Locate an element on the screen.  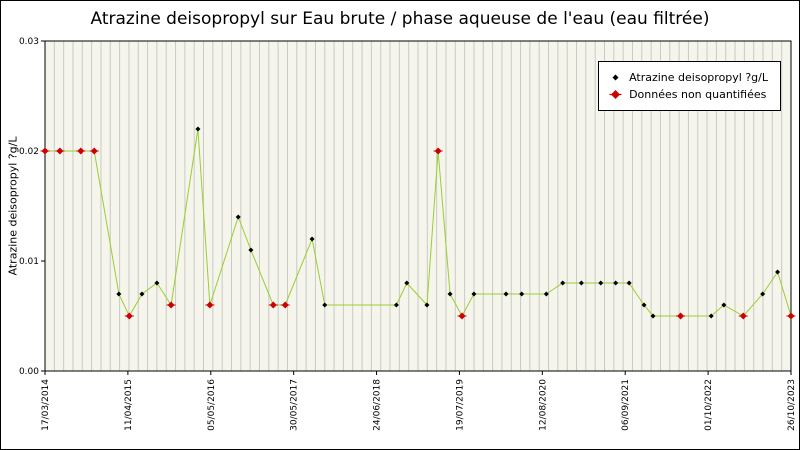
black-diamond-marker-icon is located at coordinates (615, 77).